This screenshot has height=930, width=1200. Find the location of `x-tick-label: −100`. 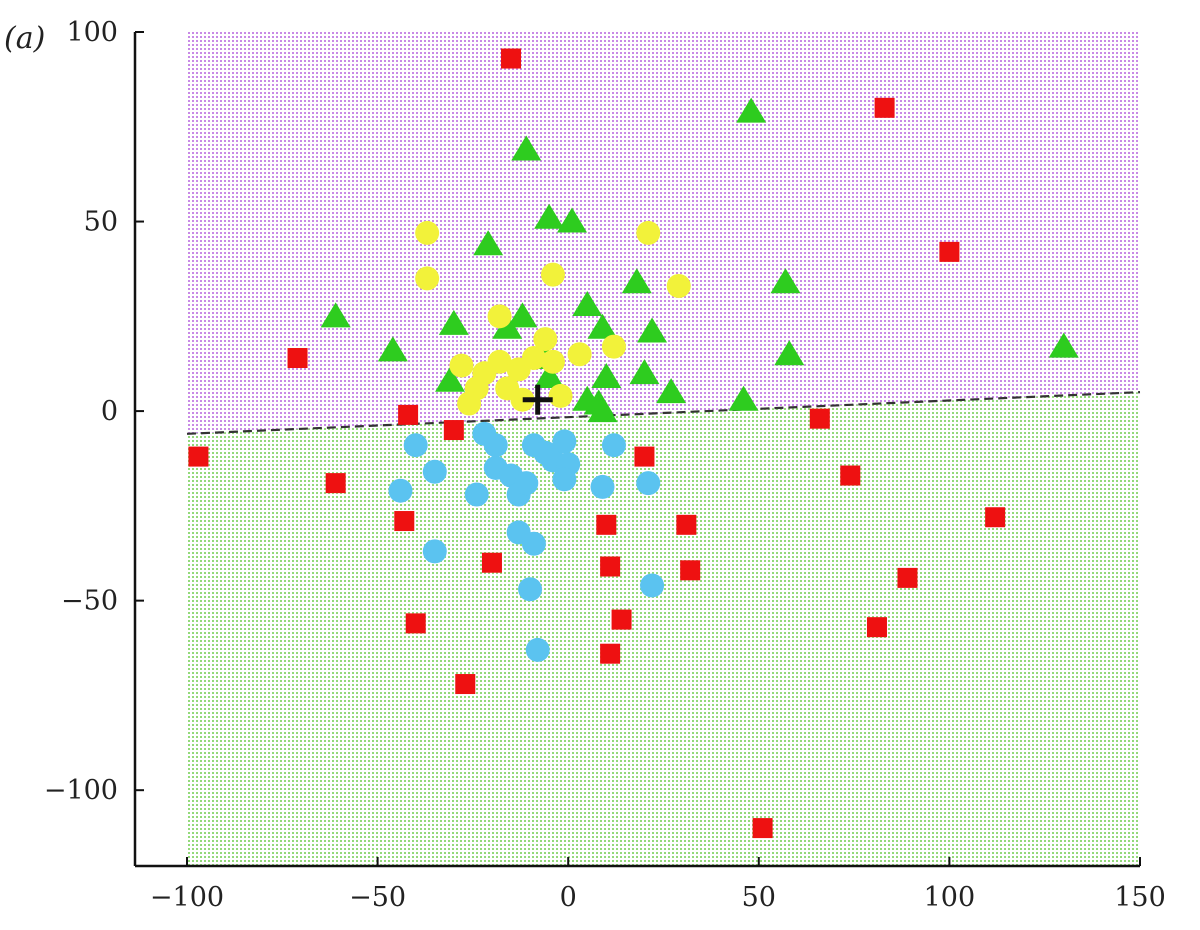

x-tick-label: −100 is located at coordinates (187, 897).